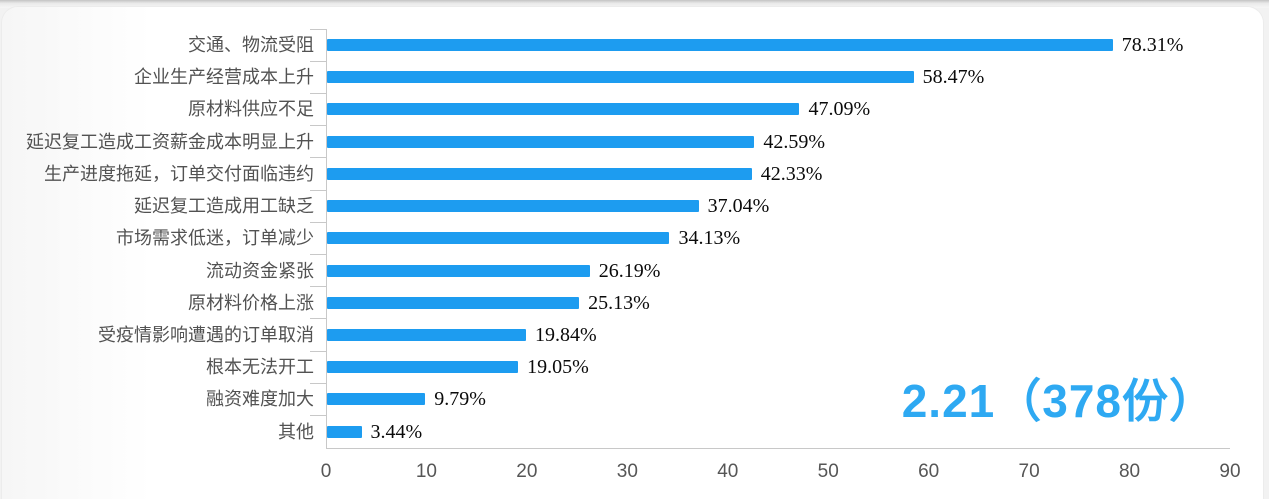 The width and height of the screenshot is (1269, 499). I want to click on bar-row: 流动资金紧张 26.19%, so click(632, 270).